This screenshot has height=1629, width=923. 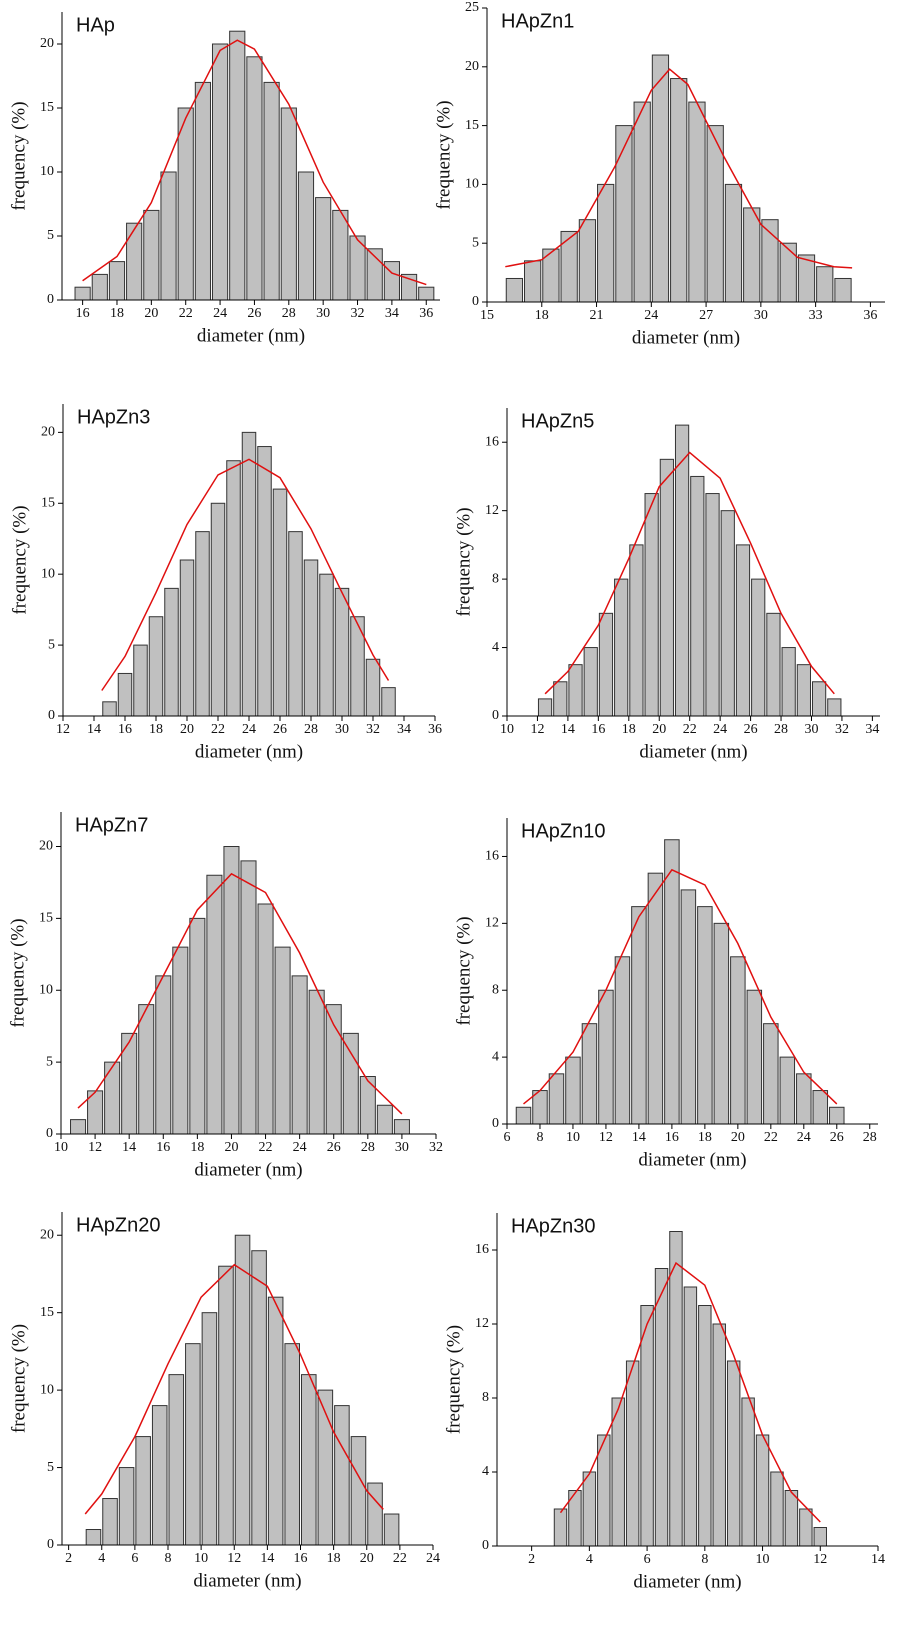 I want to click on y-tick-label: 10, so click(x=48, y=573).